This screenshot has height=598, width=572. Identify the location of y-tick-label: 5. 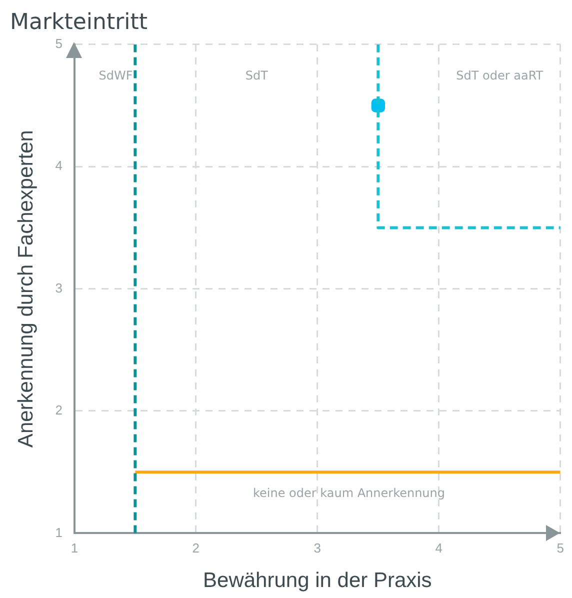
(58, 43).